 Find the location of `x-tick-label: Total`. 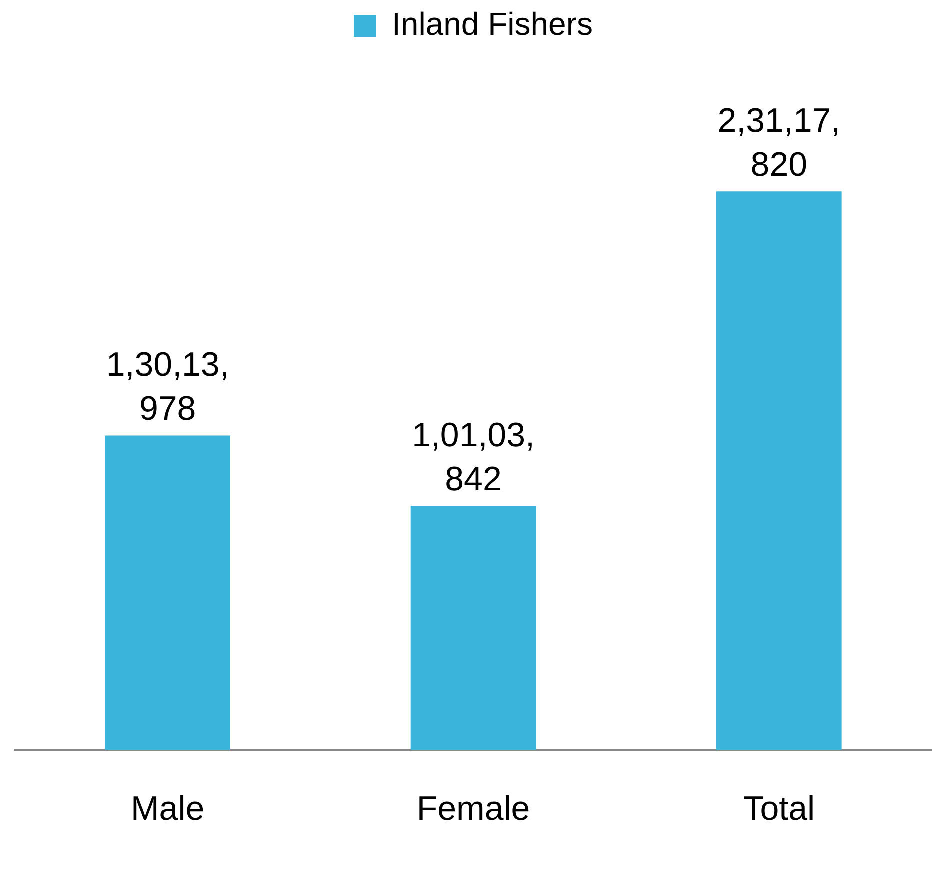

x-tick-label: Total is located at coordinates (779, 809).